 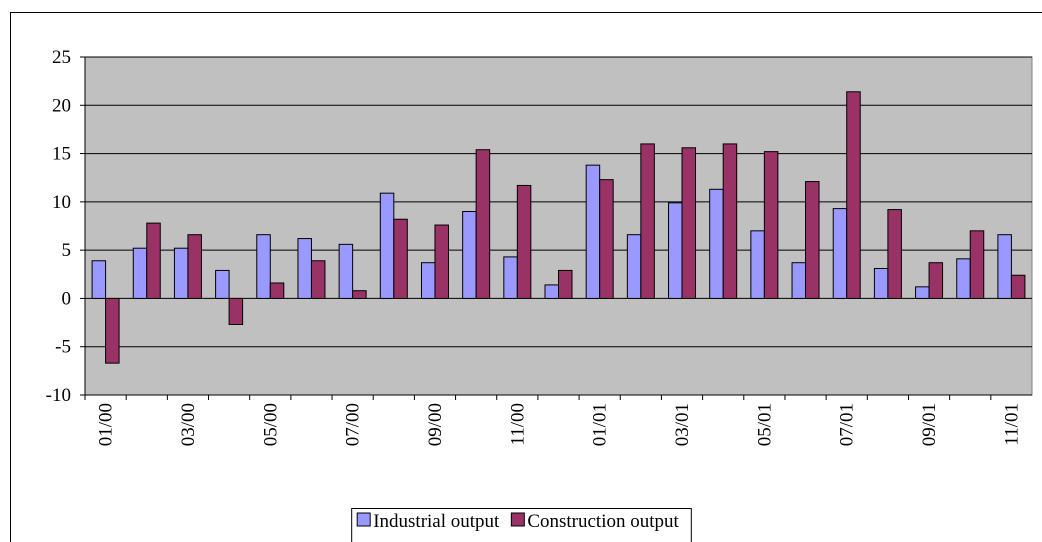 I want to click on y-tick-label: -10, so click(x=58, y=395).